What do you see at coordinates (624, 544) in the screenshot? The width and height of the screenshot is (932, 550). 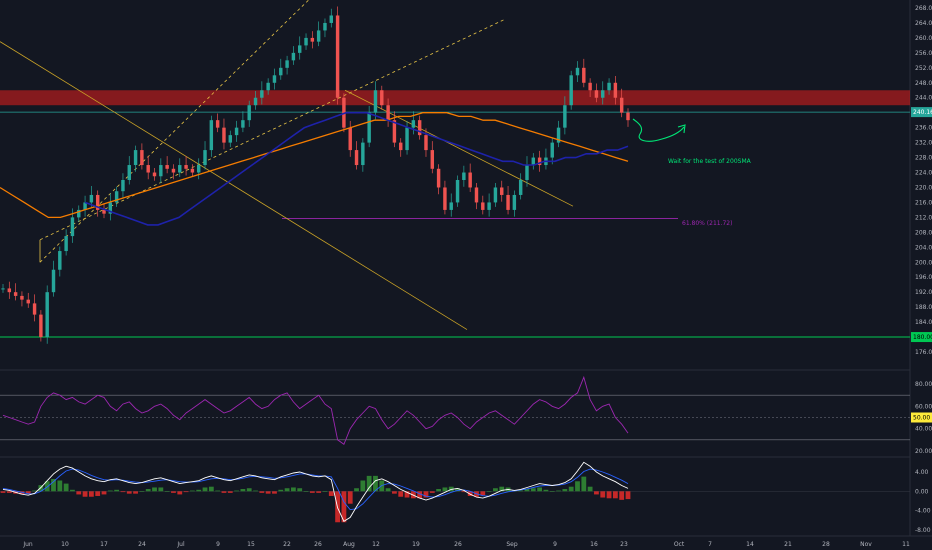 I see `time-tick-label: 23` at bounding box center [624, 544].